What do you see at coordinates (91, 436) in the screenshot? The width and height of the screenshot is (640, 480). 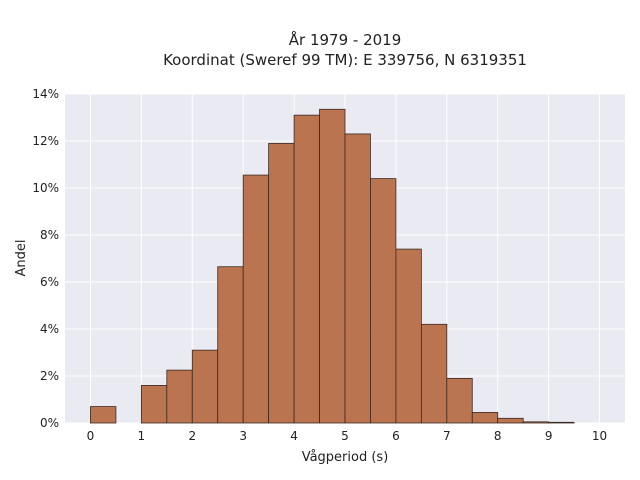 I see `x-tick-label: 0` at bounding box center [91, 436].